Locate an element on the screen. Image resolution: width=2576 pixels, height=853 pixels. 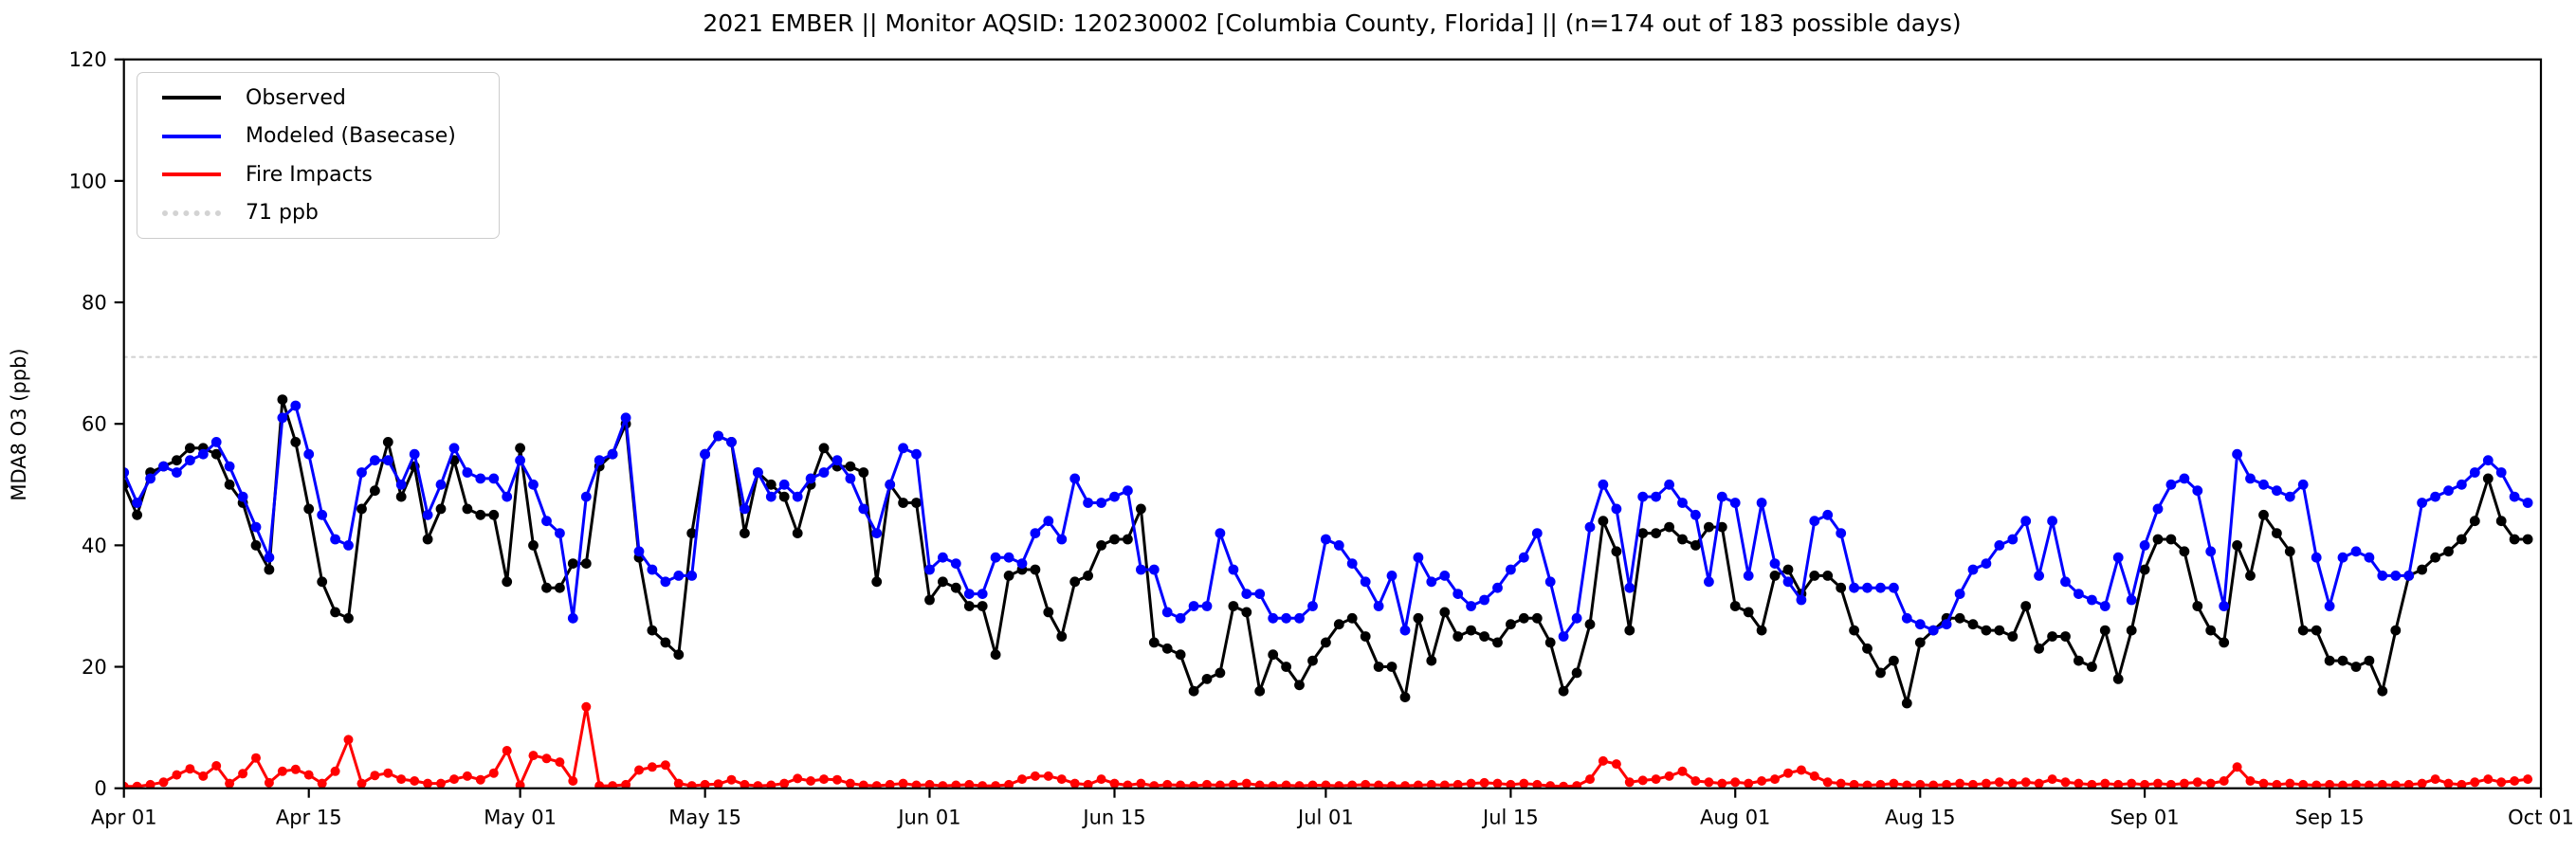
y-tick-label: 120 is located at coordinates (88, 59).